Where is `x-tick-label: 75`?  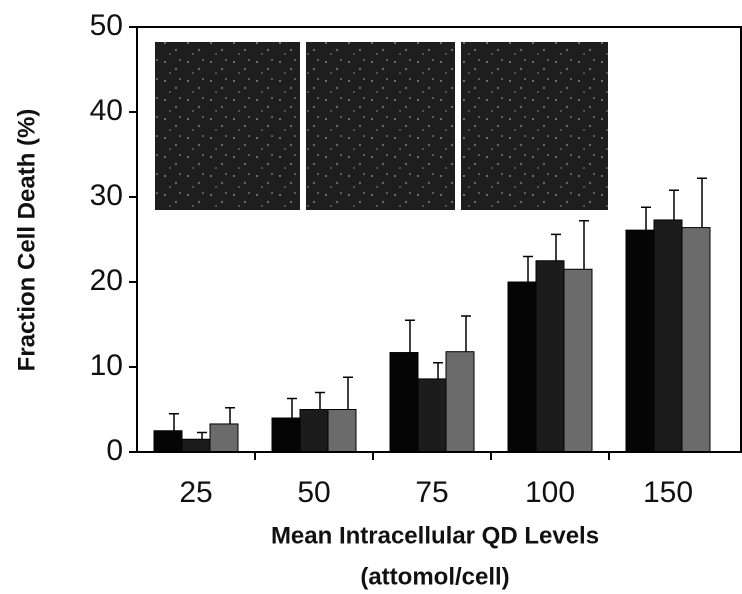 x-tick-label: 75 is located at coordinates (431, 492).